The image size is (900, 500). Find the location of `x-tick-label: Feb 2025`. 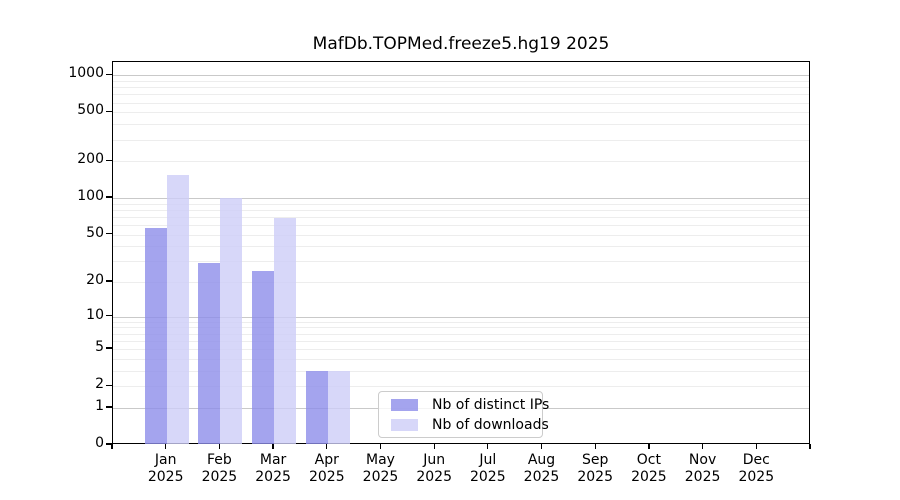

x-tick-label: Feb 2025 is located at coordinates (219, 468).